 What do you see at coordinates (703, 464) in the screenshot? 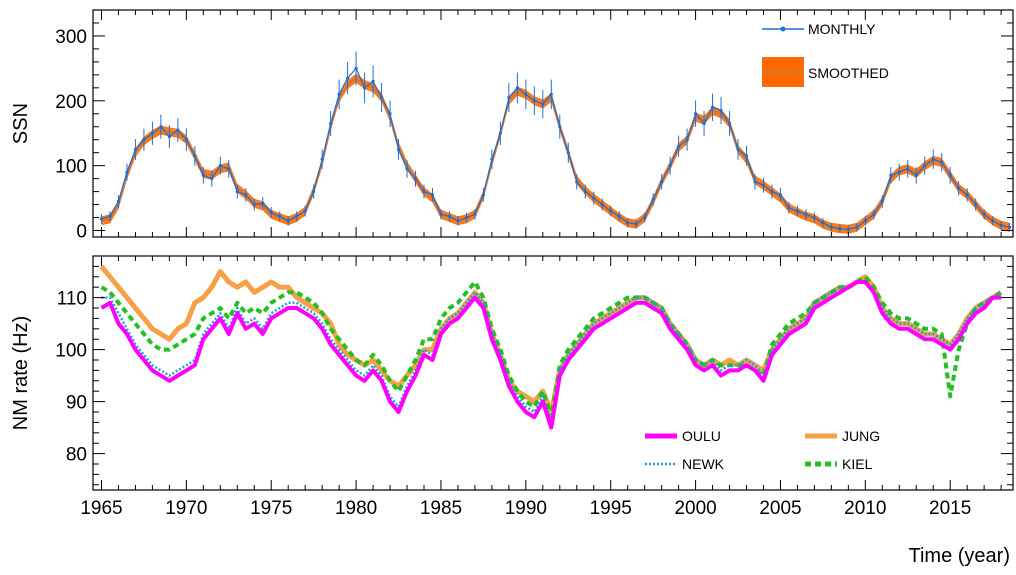
I see `legend-newk-label: NEWK` at bounding box center [703, 464].